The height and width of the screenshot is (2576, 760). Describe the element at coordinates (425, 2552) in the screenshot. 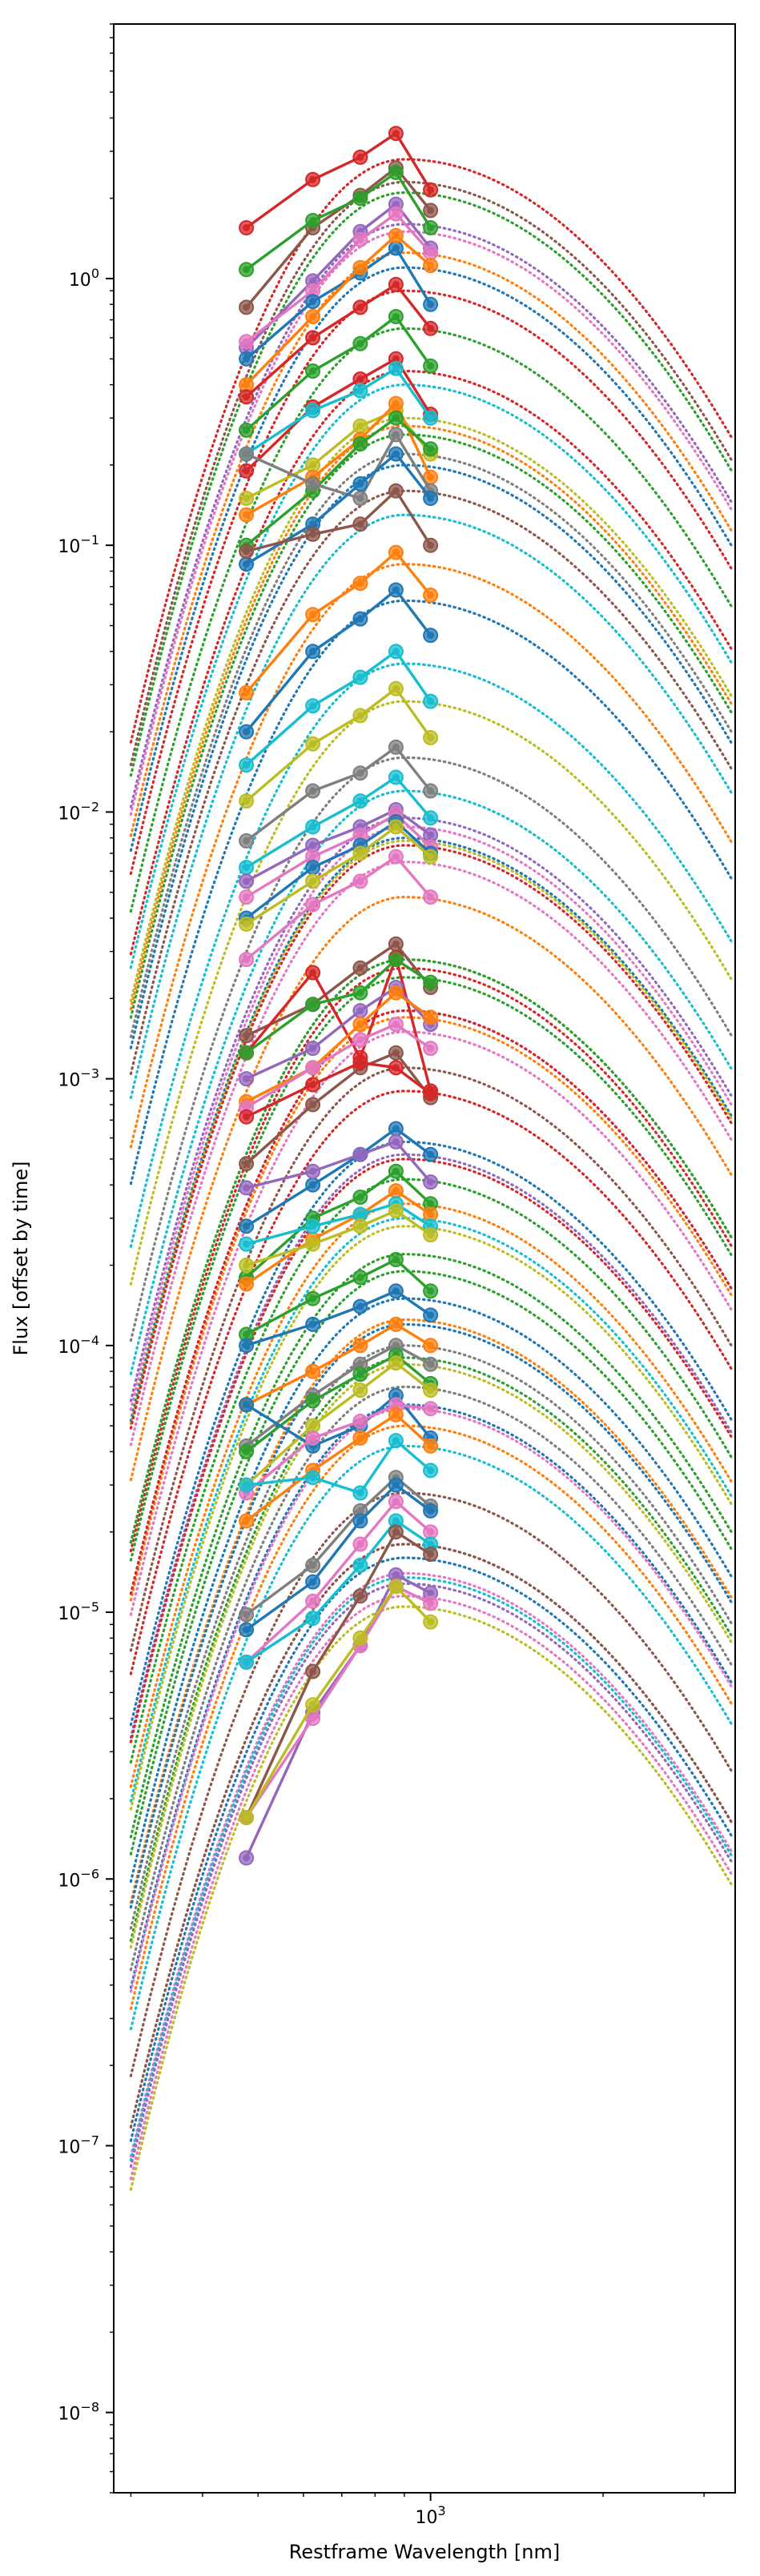

I see `x-axis-label: Restframe Wavelength [nm]` at that location.